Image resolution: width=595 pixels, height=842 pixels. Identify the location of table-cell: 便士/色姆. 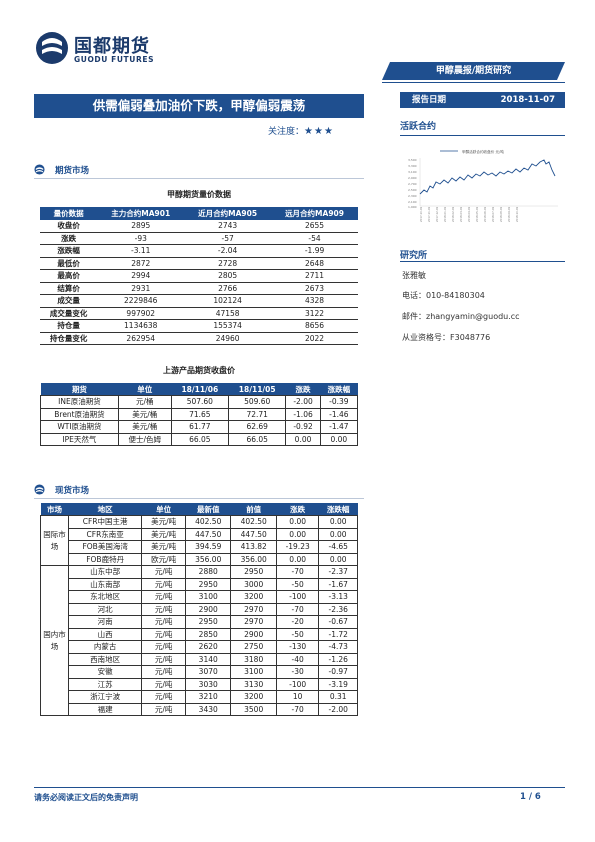
(144, 439).